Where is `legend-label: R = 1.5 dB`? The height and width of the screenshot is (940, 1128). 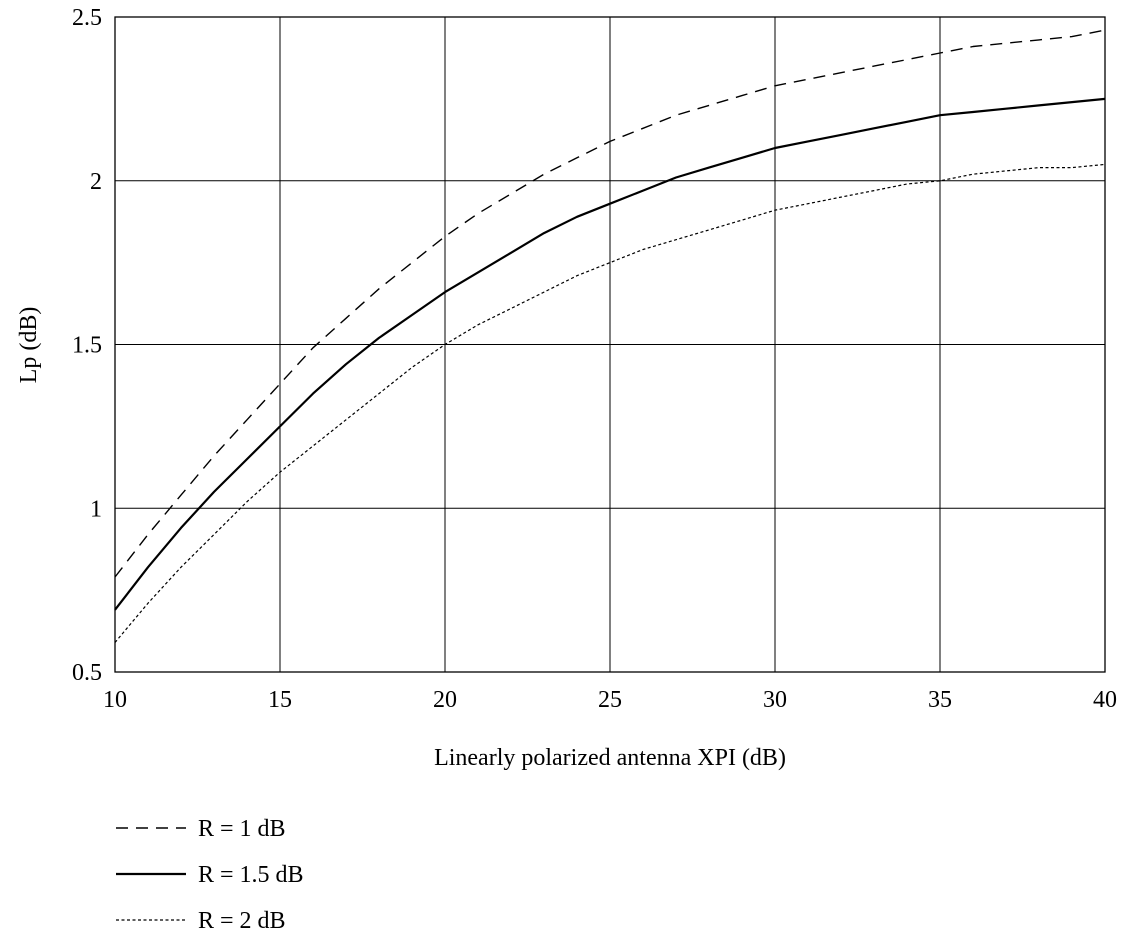 legend-label: R = 1.5 dB is located at coordinates (251, 875).